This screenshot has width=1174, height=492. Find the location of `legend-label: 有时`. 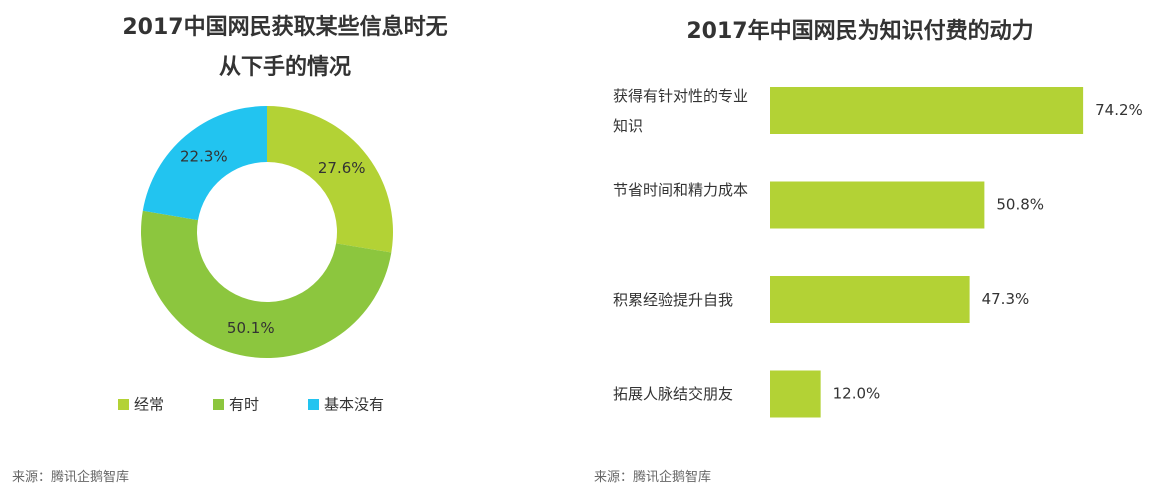

legend-label: 有时 is located at coordinates (244, 405).